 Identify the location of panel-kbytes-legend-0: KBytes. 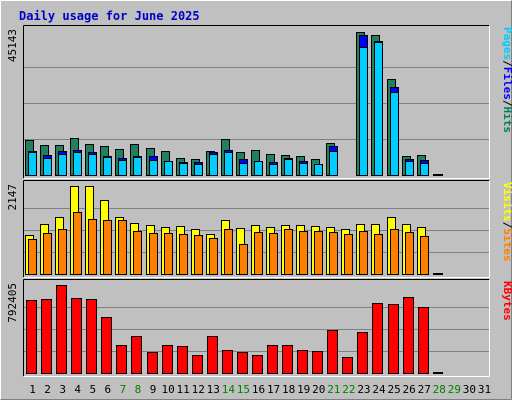
(506, 301).